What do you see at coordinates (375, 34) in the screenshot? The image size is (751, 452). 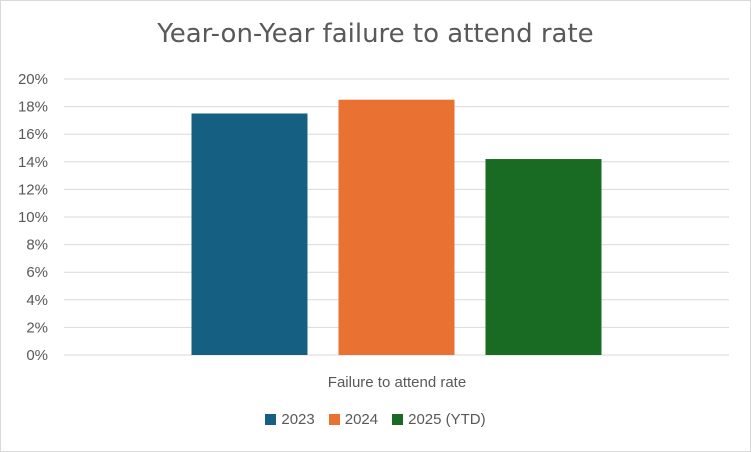 I see `chart-title: Year-on-Year failure to attend rate` at bounding box center [375, 34].